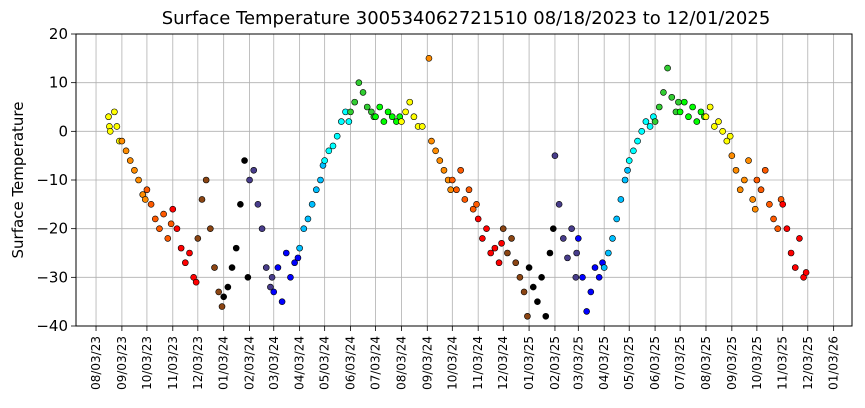 The width and height of the screenshot is (865, 408). Describe the element at coordinates (58, 34) in the screenshot. I see `y-tick-label: 20` at that location.